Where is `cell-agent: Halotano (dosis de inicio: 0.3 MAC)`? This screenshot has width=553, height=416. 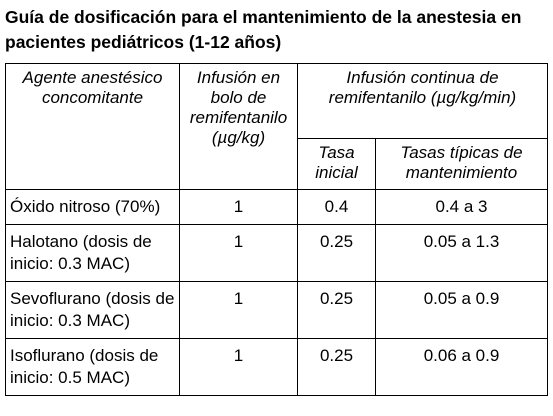
cell-agent: Halotano (dosis de inicio: 0.3 MAC) is located at coordinates (92, 253).